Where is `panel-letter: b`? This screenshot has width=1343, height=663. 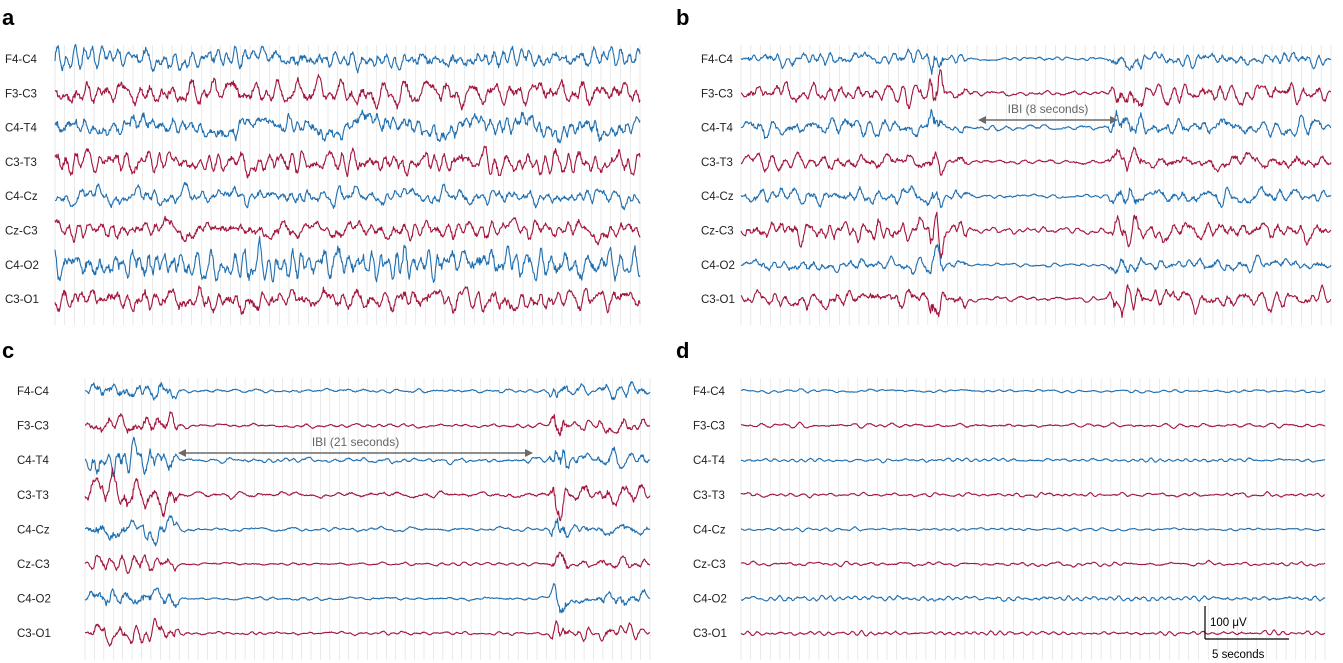
panel-letter: b is located at coordinates (682, 17).